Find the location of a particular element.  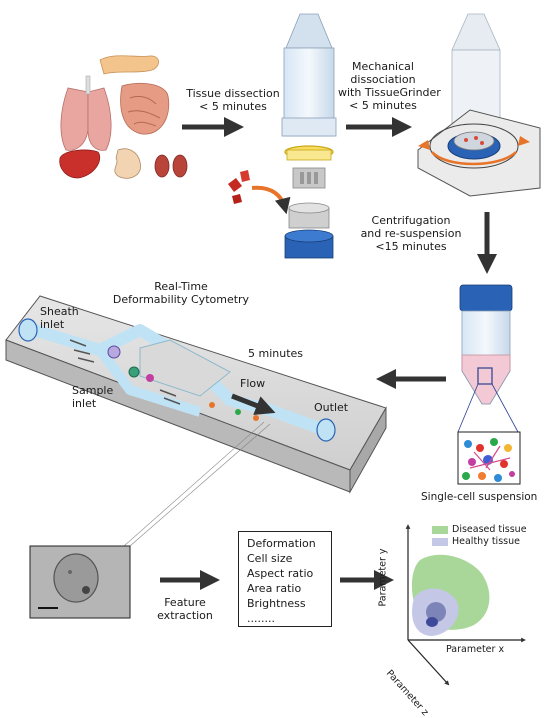

liver-icon is located at coordinates (80, 164).